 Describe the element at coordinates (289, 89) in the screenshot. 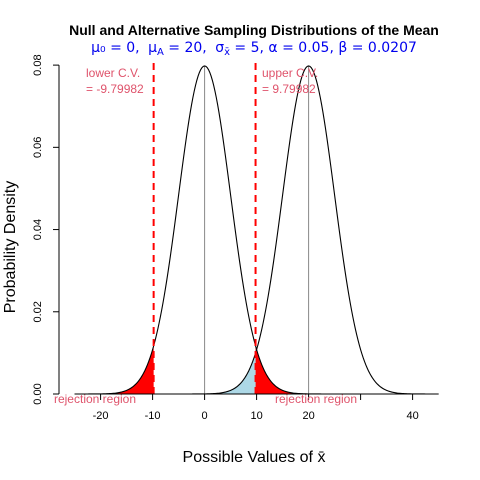

I see `upper-cv-value: = 9.79982` at that location.